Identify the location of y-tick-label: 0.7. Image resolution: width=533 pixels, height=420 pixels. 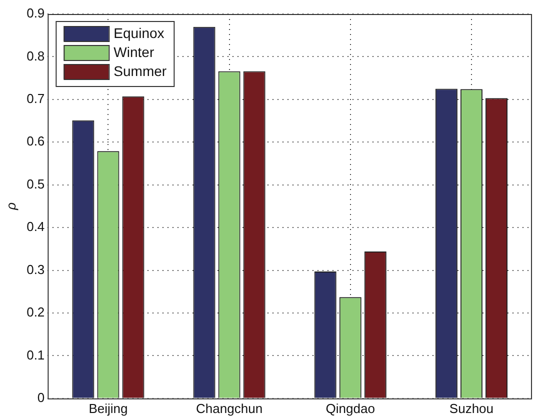
(35, 98).